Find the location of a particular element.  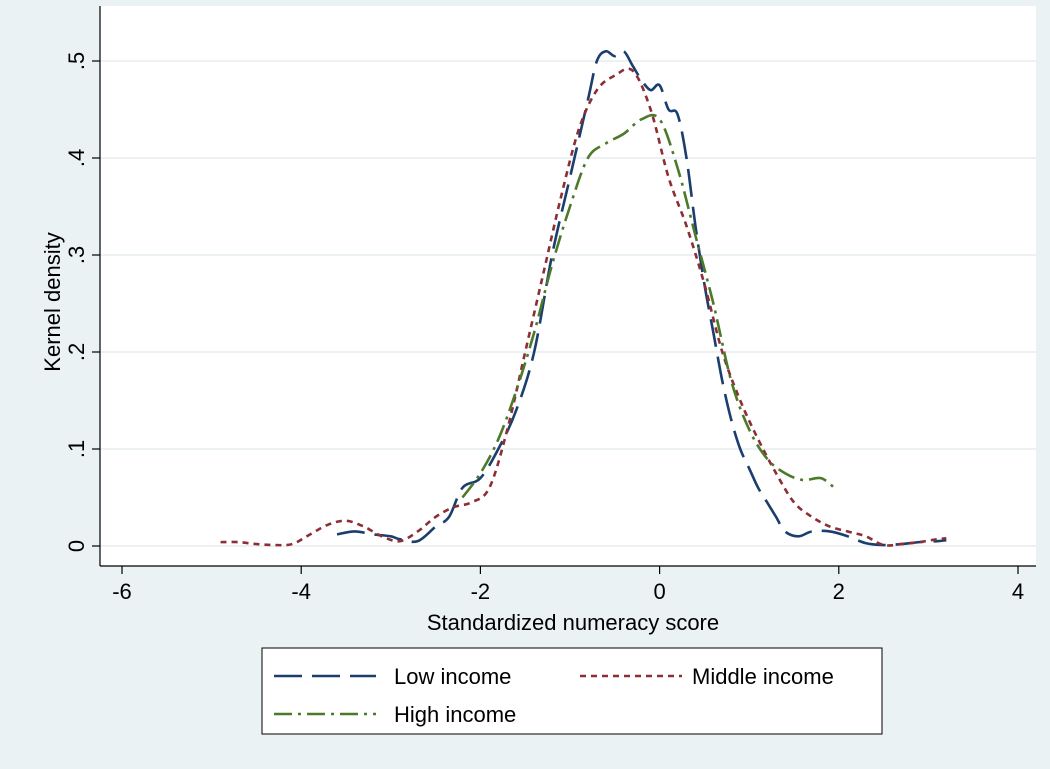

legend-label-high-income: High income is located at coordinates (455, 714).